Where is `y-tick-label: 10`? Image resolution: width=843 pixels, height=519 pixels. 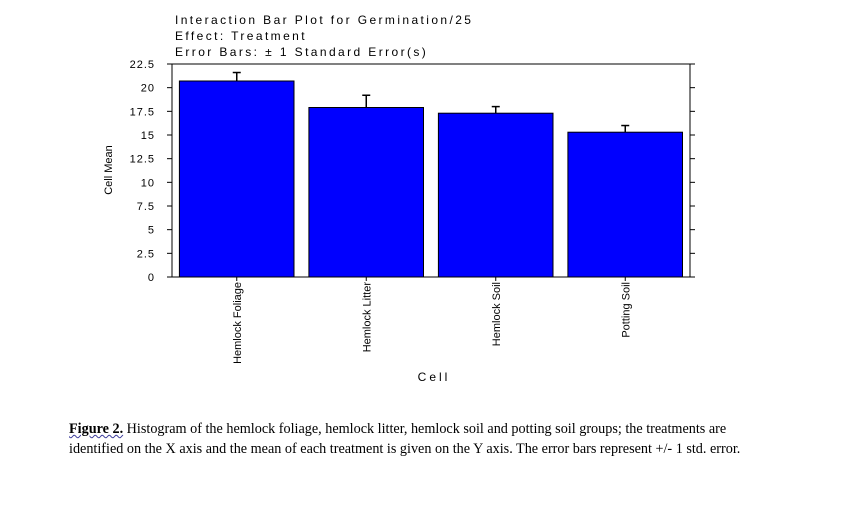 y-tick-label: 10 is located at coordinates (148, 183).